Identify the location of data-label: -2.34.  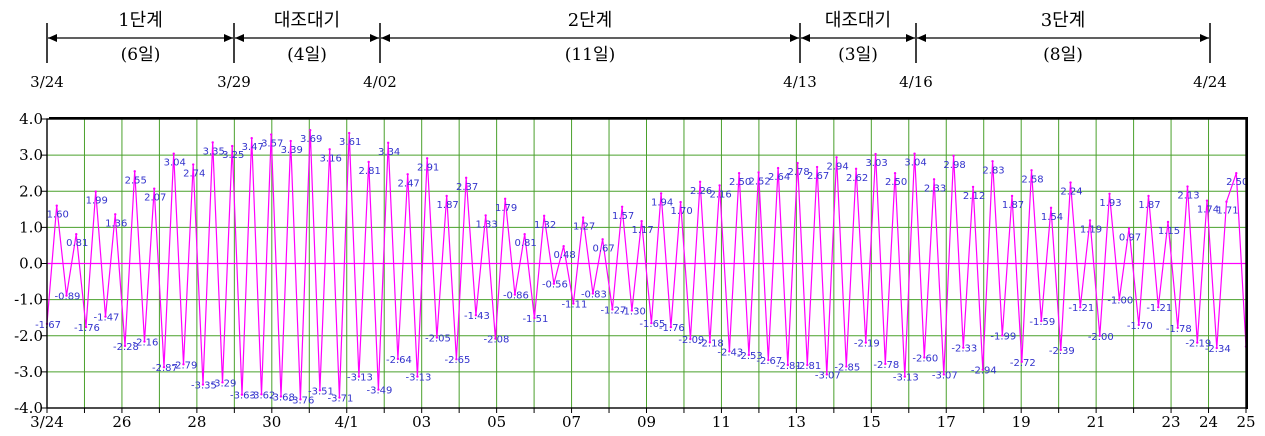
(1218, 349).